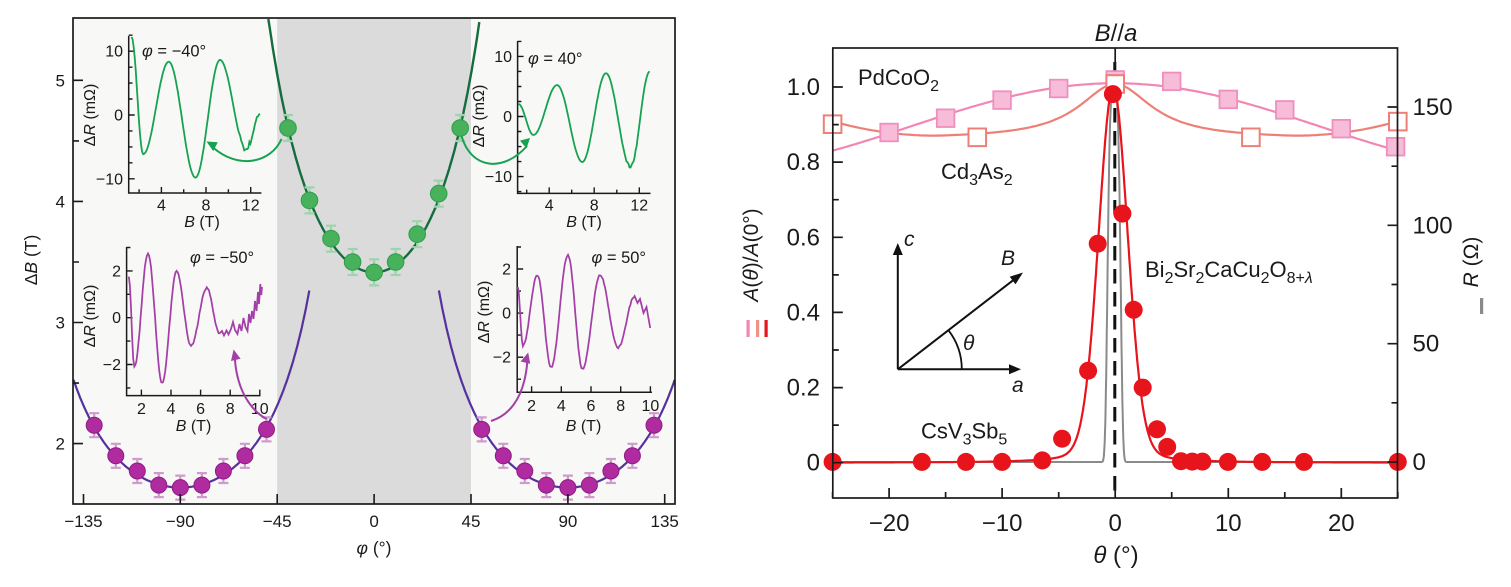 The image size is (1511, 587). I want to click on svg-text: Bi2Sr2CaCu2O8+λ, so click(1229, 272).